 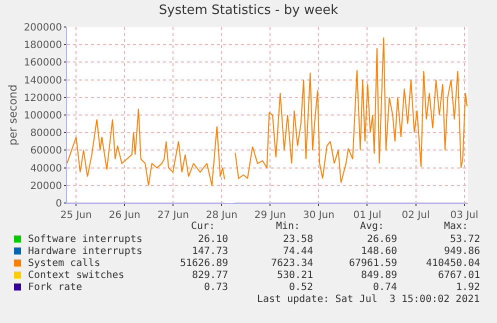 What do you see at coordinates (76, 275) in the screenshot?
I see `legend-label: Context switches` at bounding box center [76, 275].